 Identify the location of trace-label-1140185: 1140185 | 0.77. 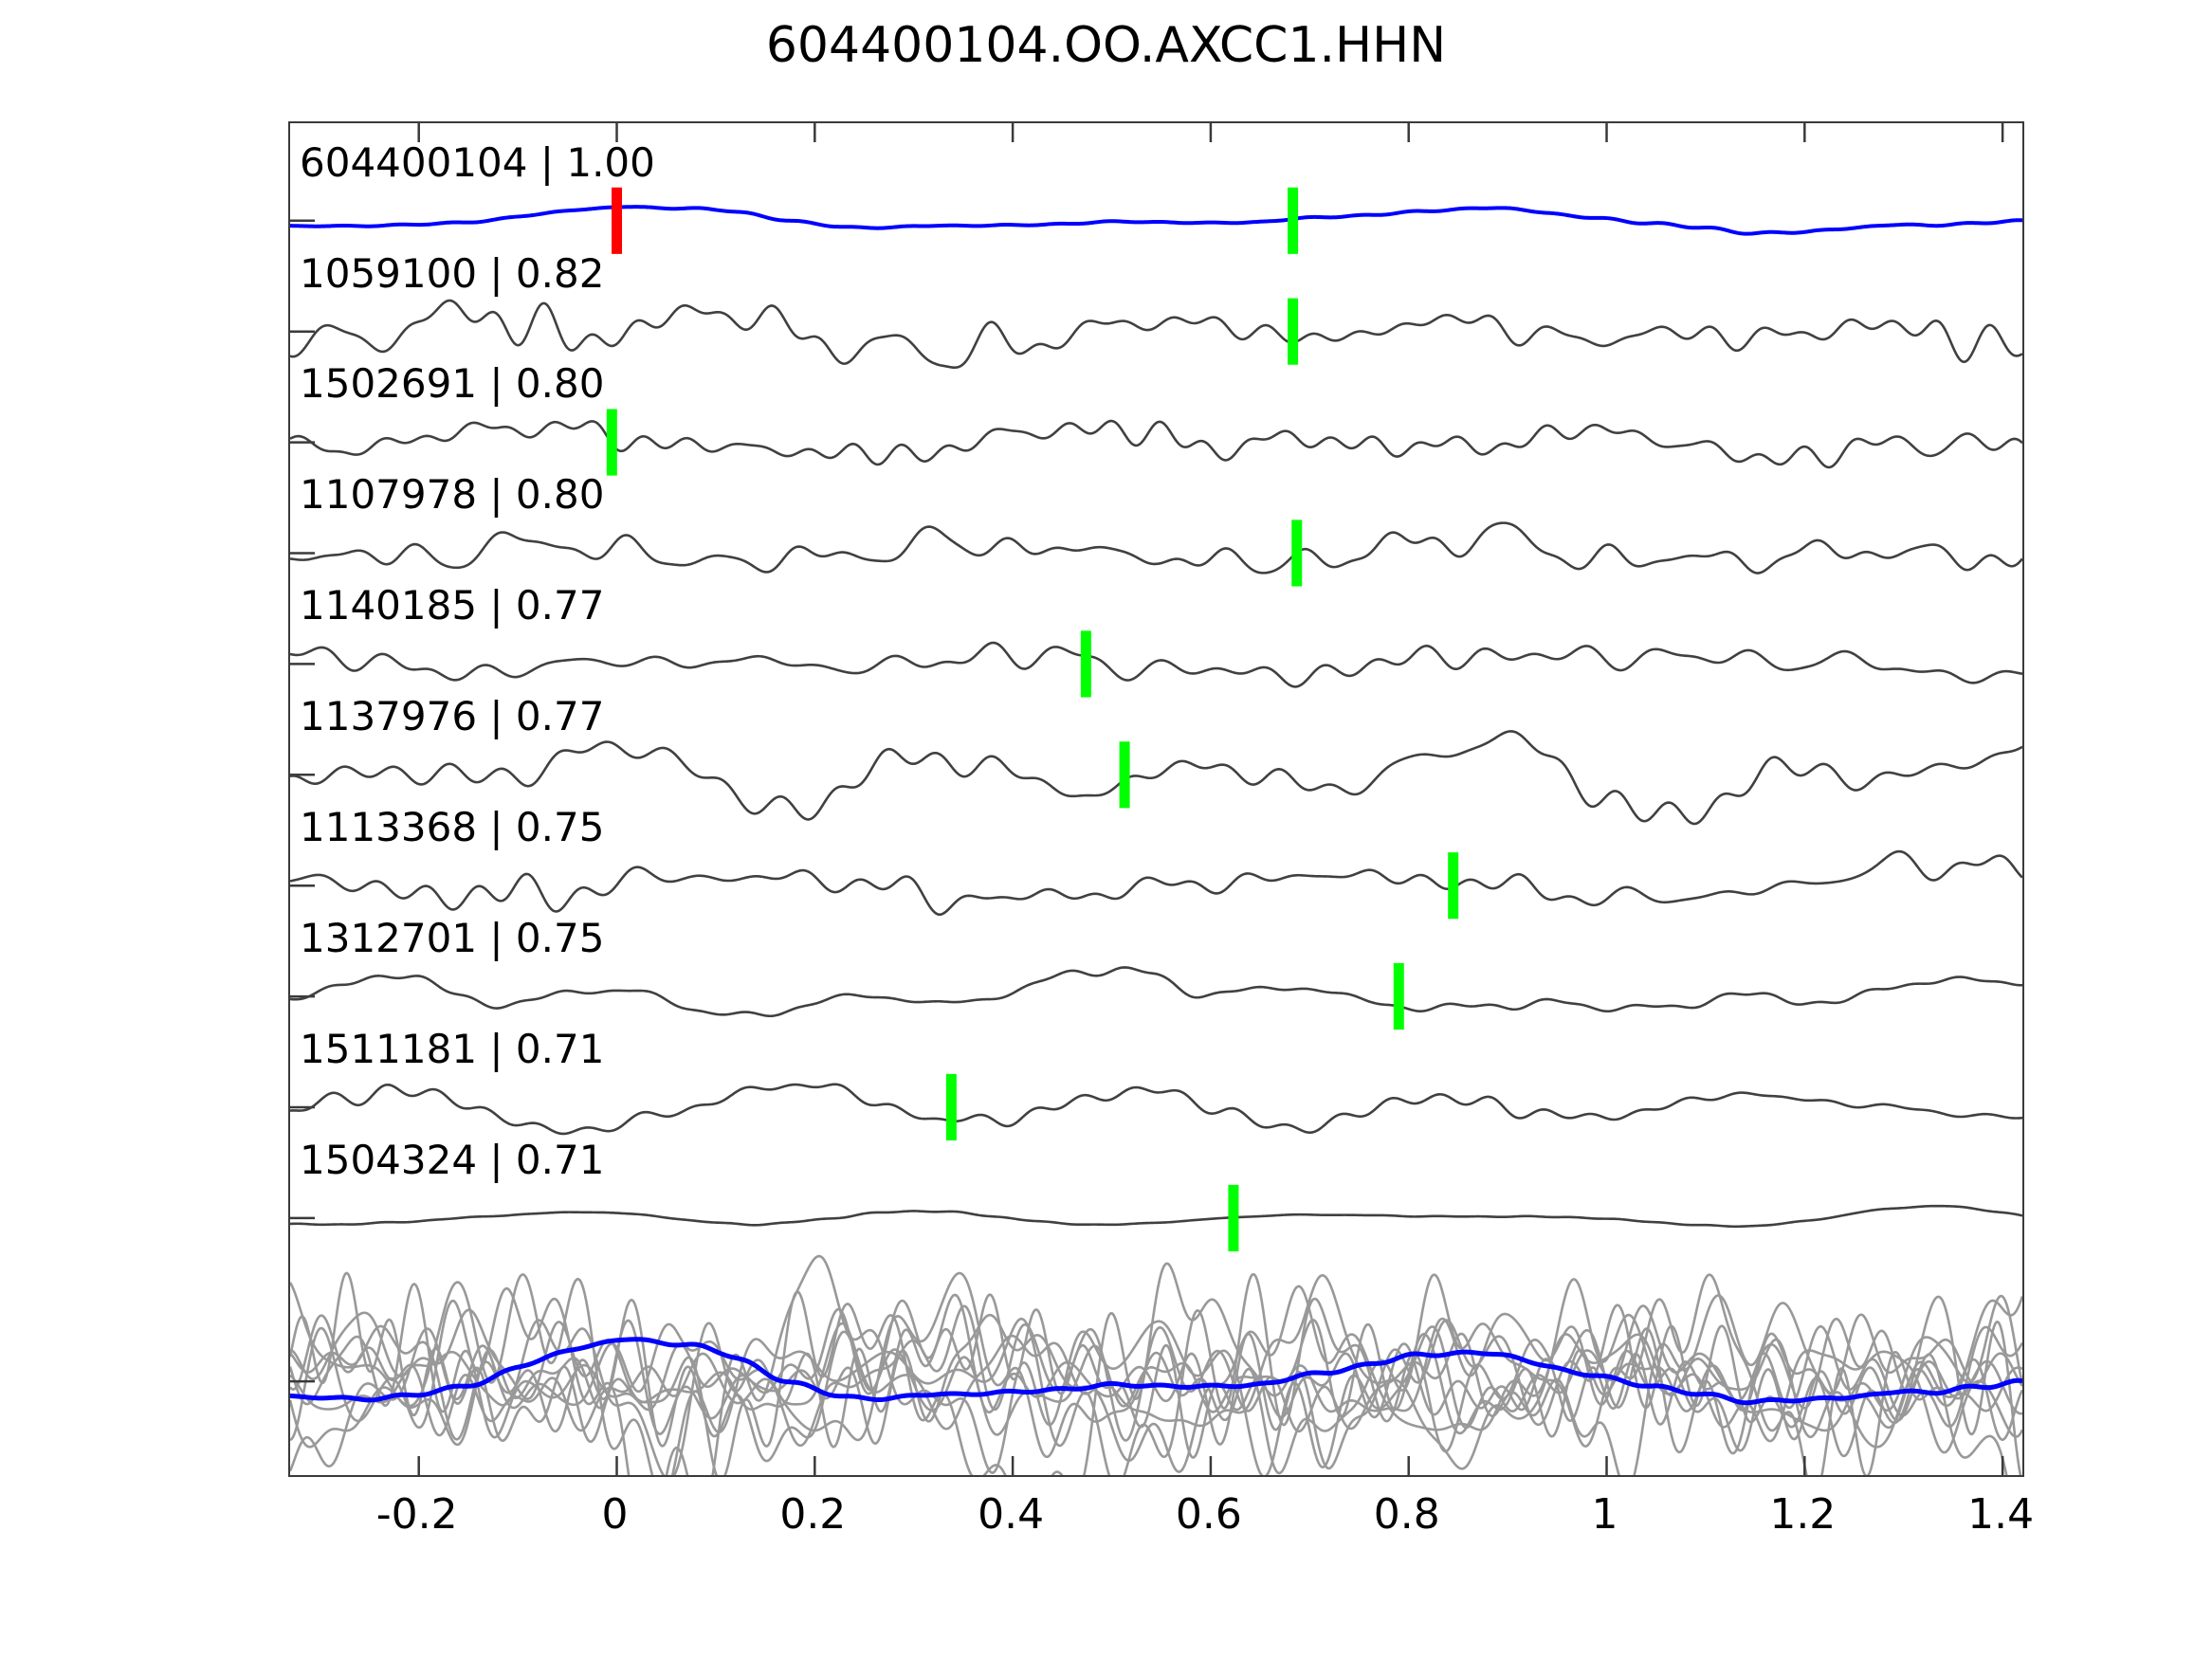
(452, 605).